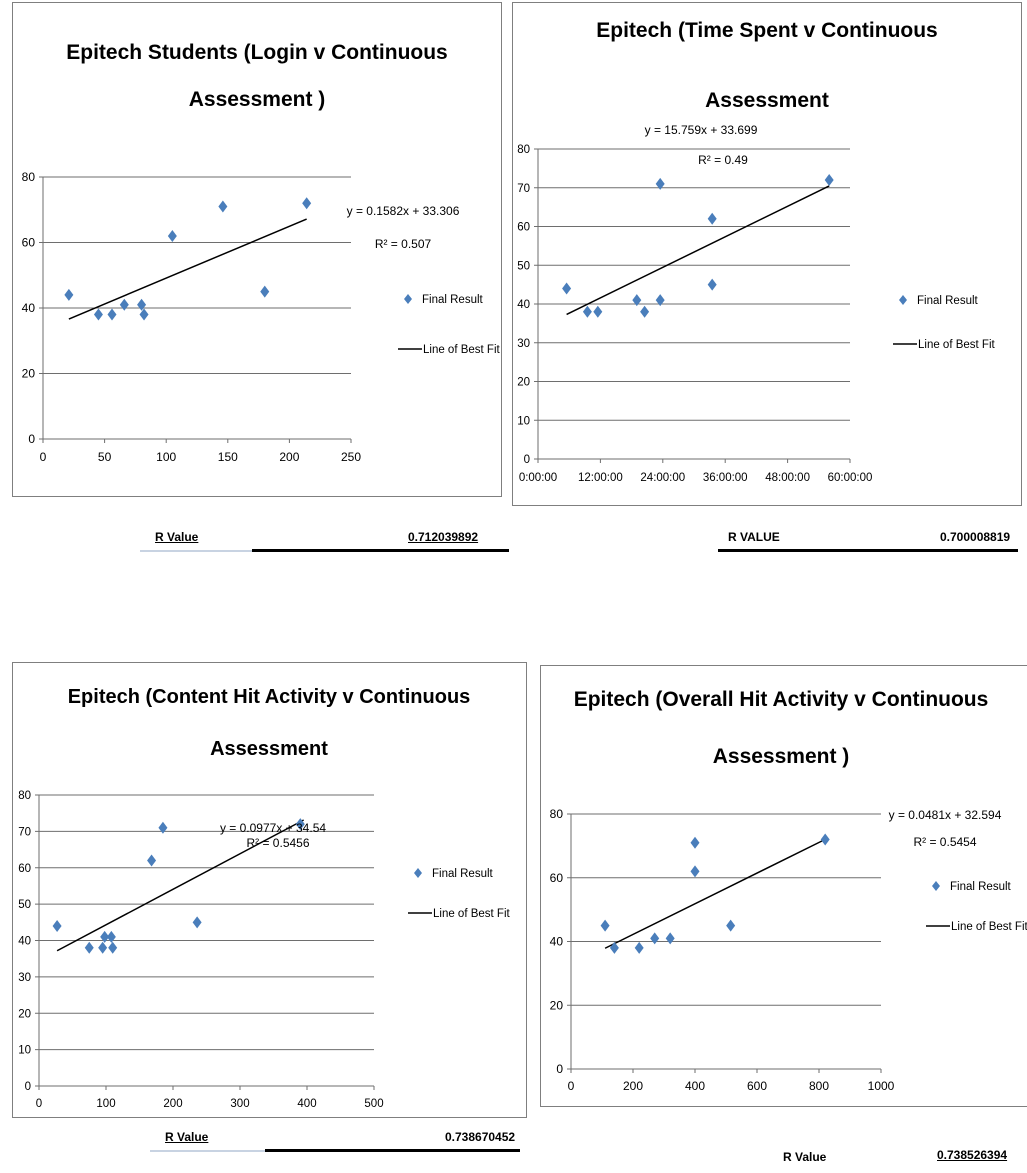  I want to click on x-tick-label-overall: 1000, so click(881, 1086).